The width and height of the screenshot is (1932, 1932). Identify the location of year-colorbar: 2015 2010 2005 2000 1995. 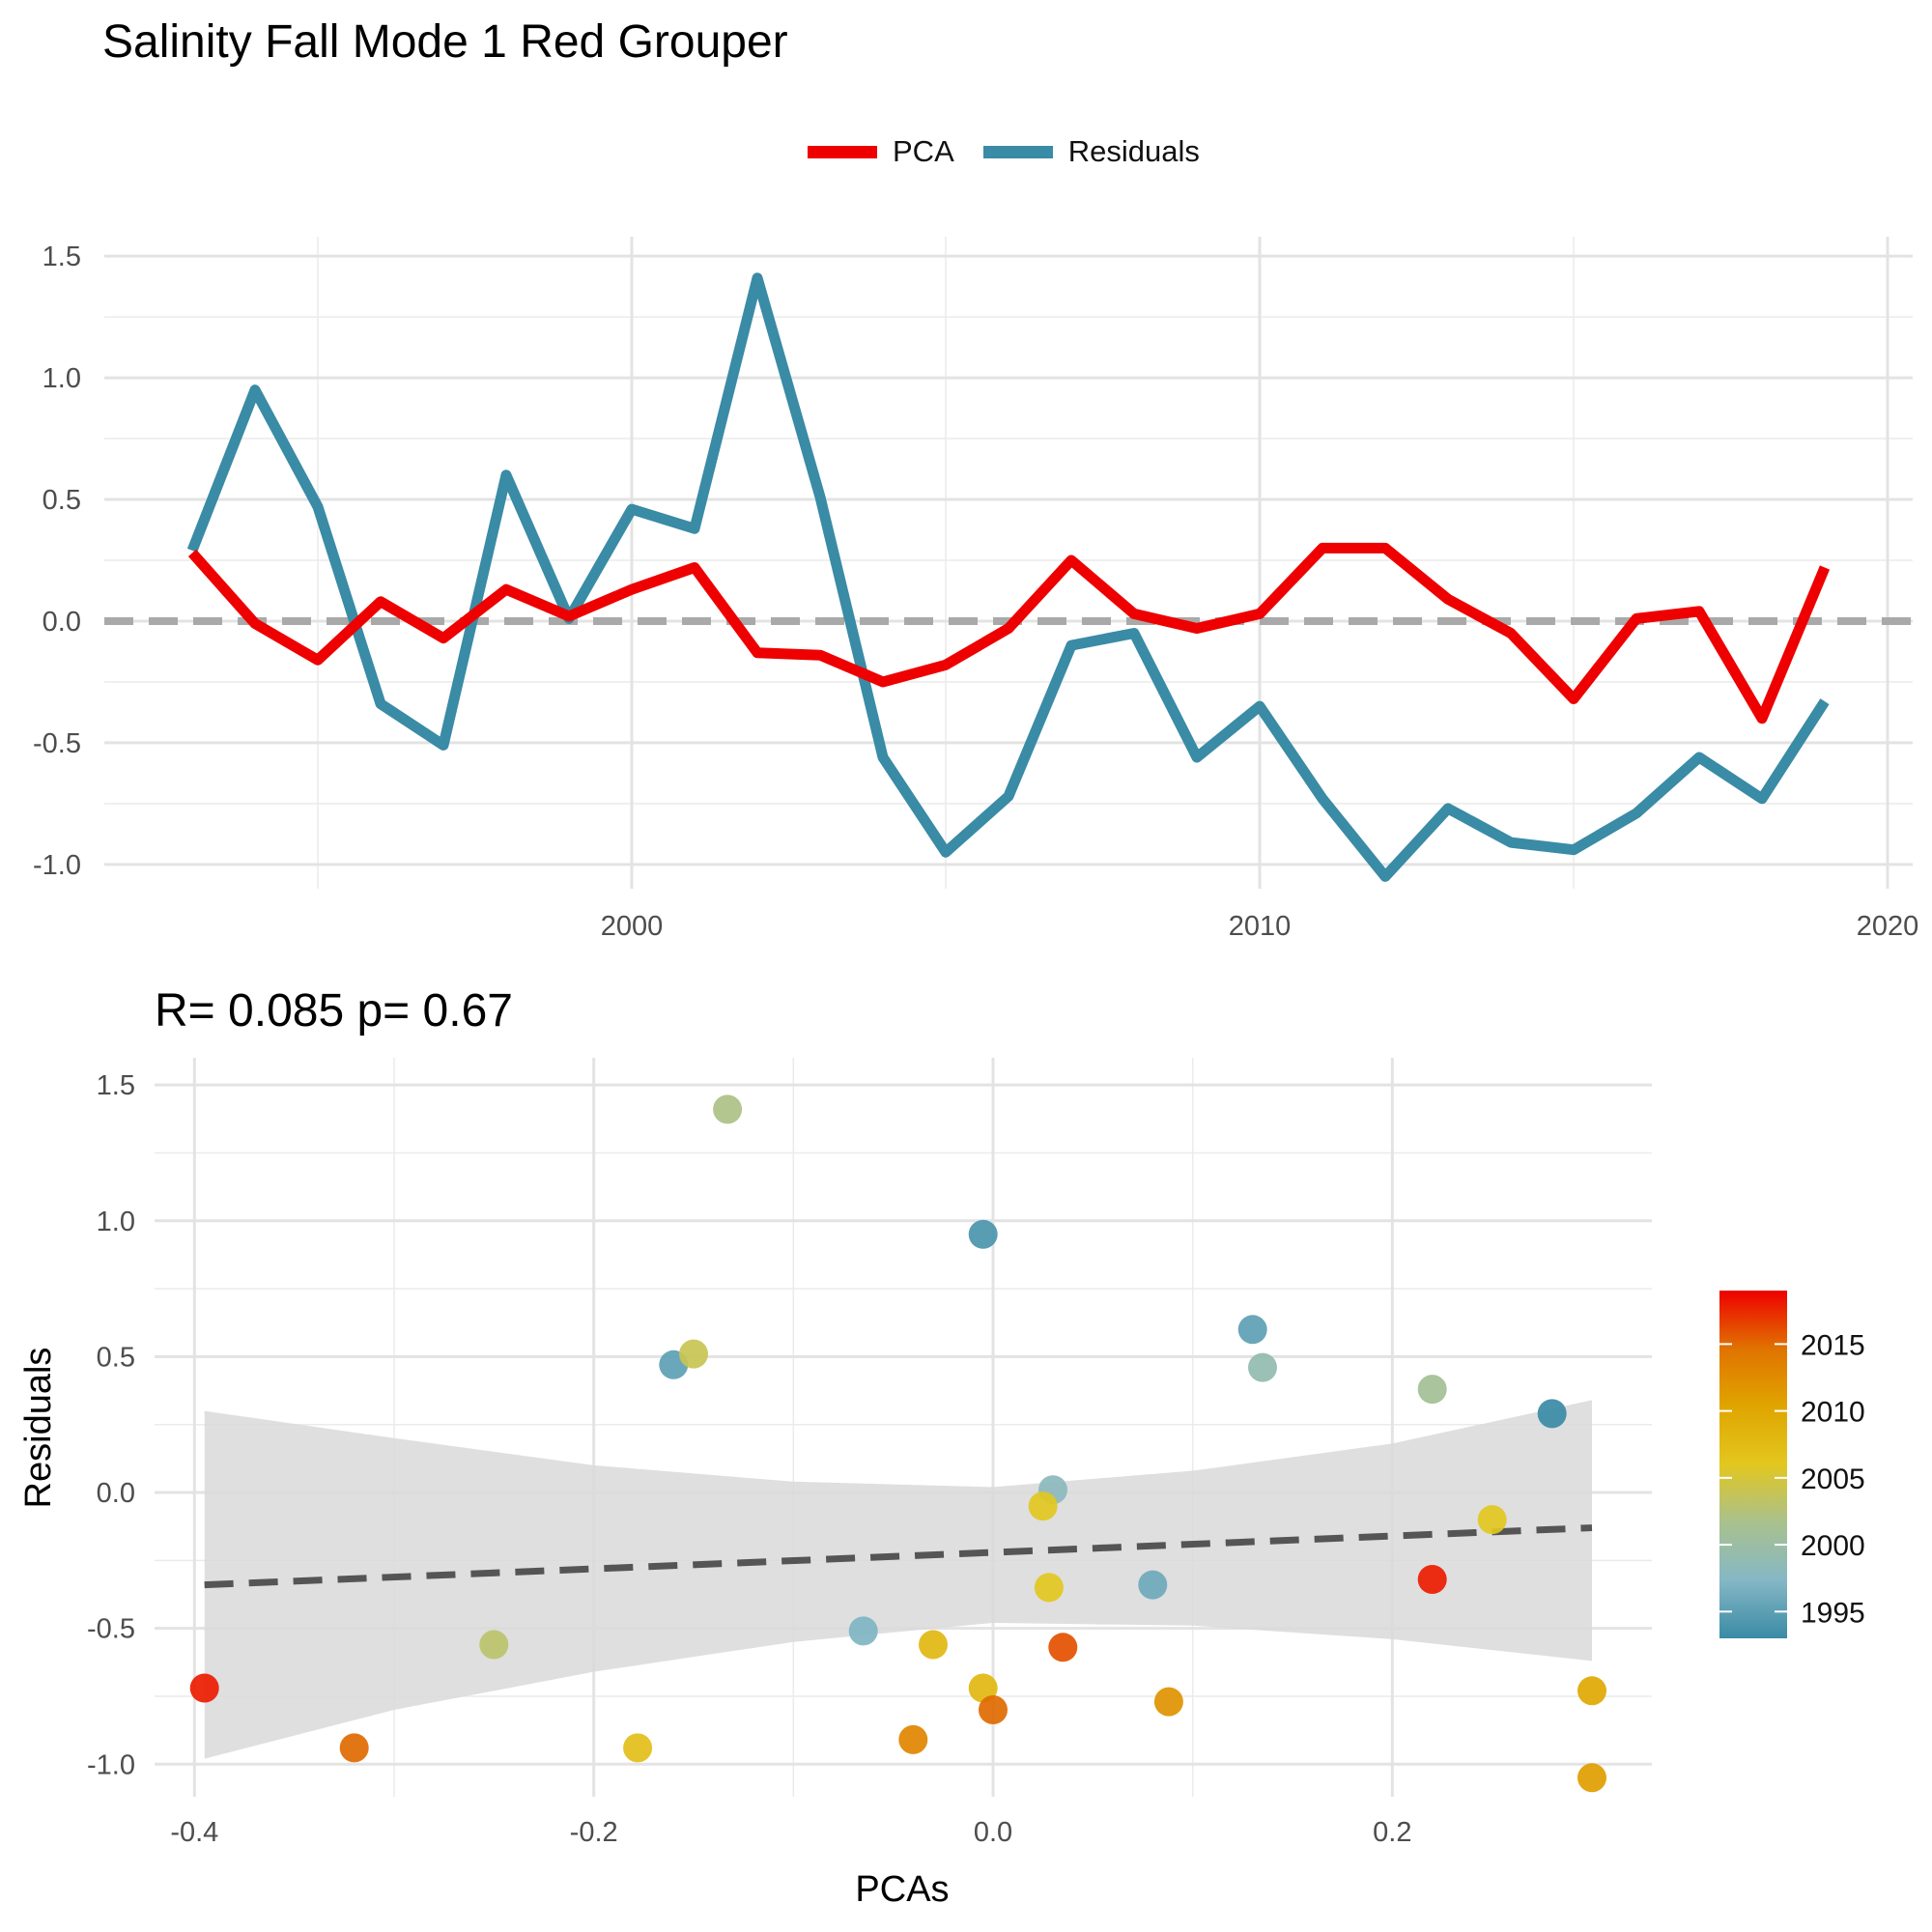
(1792, 1464).